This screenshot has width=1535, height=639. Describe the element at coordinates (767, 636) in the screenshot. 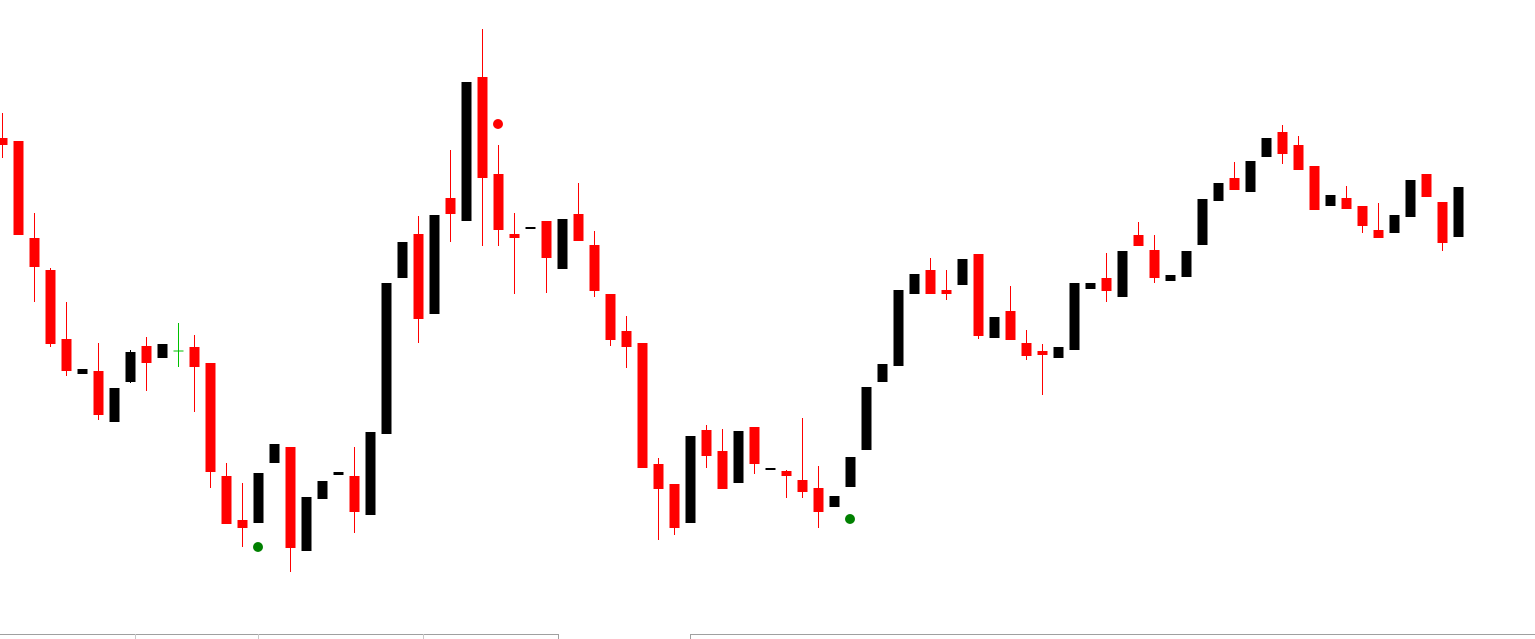

I see `bottom-panel` at that location.